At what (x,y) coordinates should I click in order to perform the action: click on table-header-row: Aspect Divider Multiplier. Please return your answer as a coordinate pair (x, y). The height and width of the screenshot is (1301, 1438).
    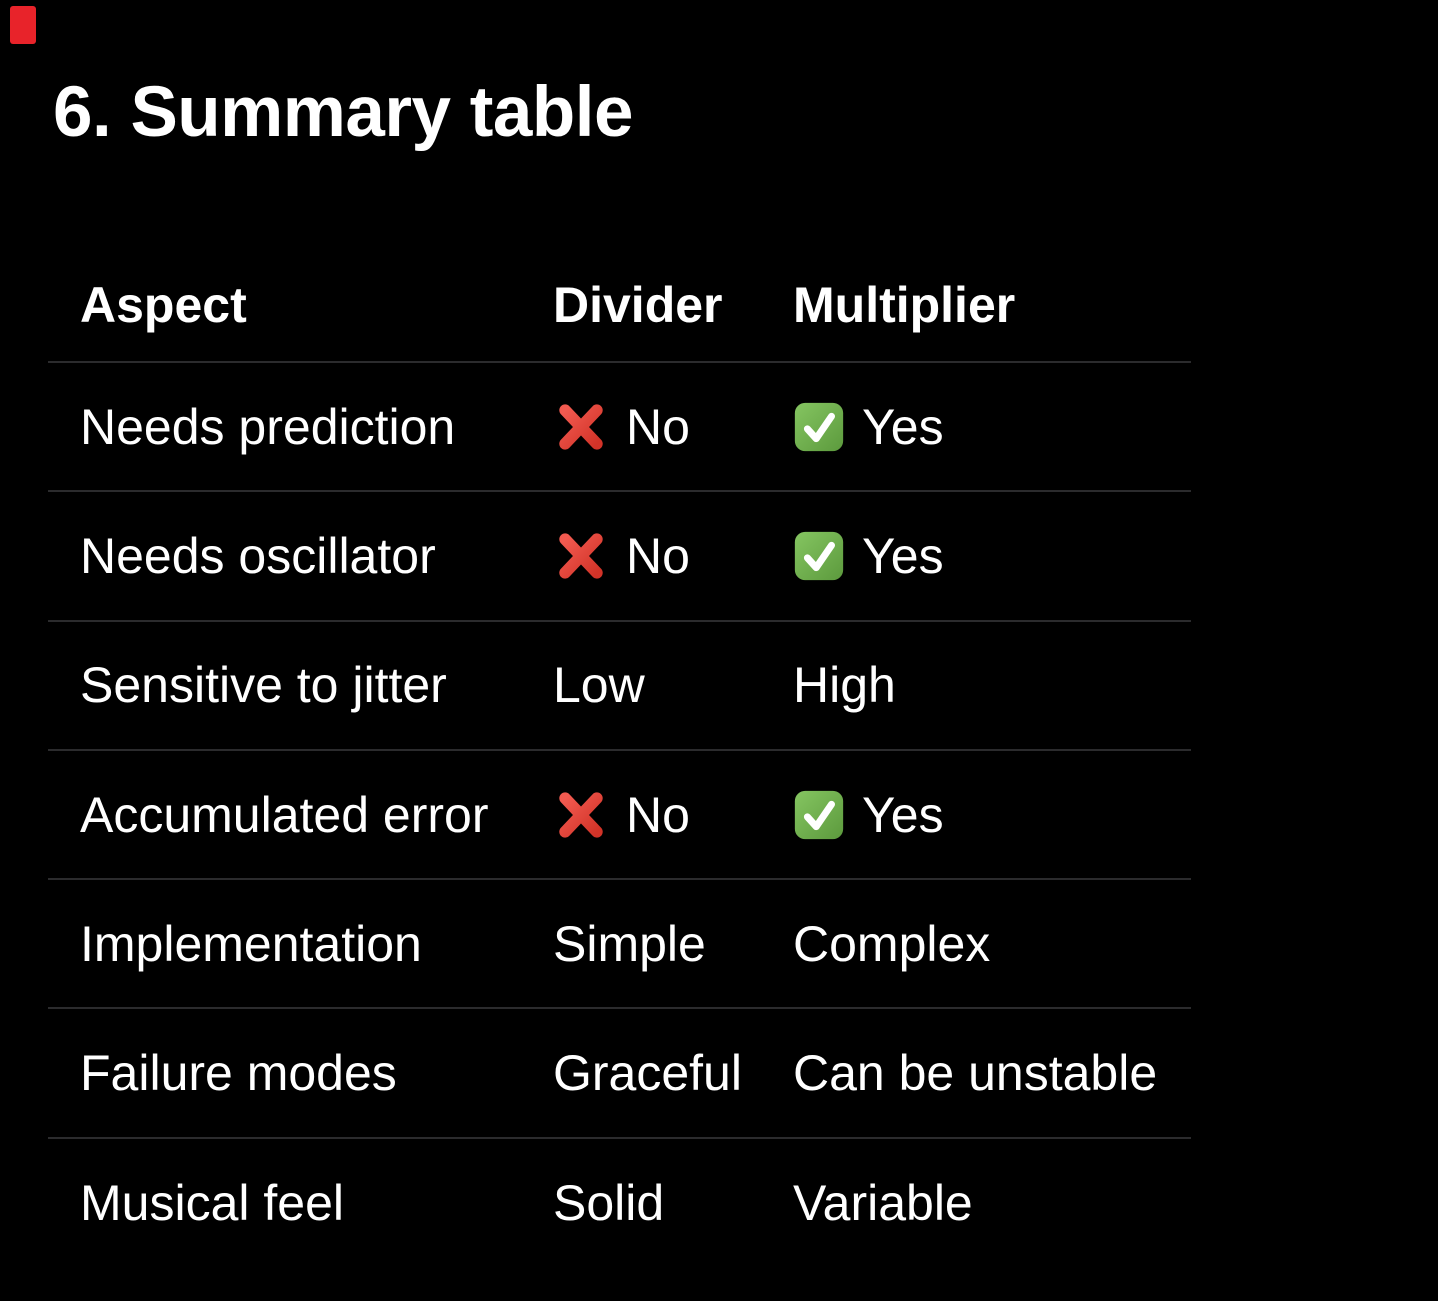
    Looking at the image, I should click on (619, 305).